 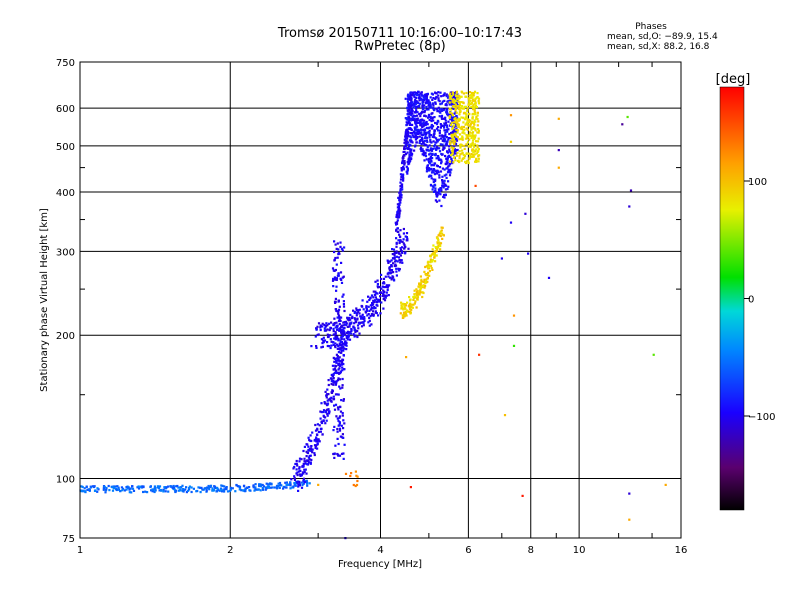 I want to click on chart-subtitle: RwPretec (8p), so click(x=400, y=46).